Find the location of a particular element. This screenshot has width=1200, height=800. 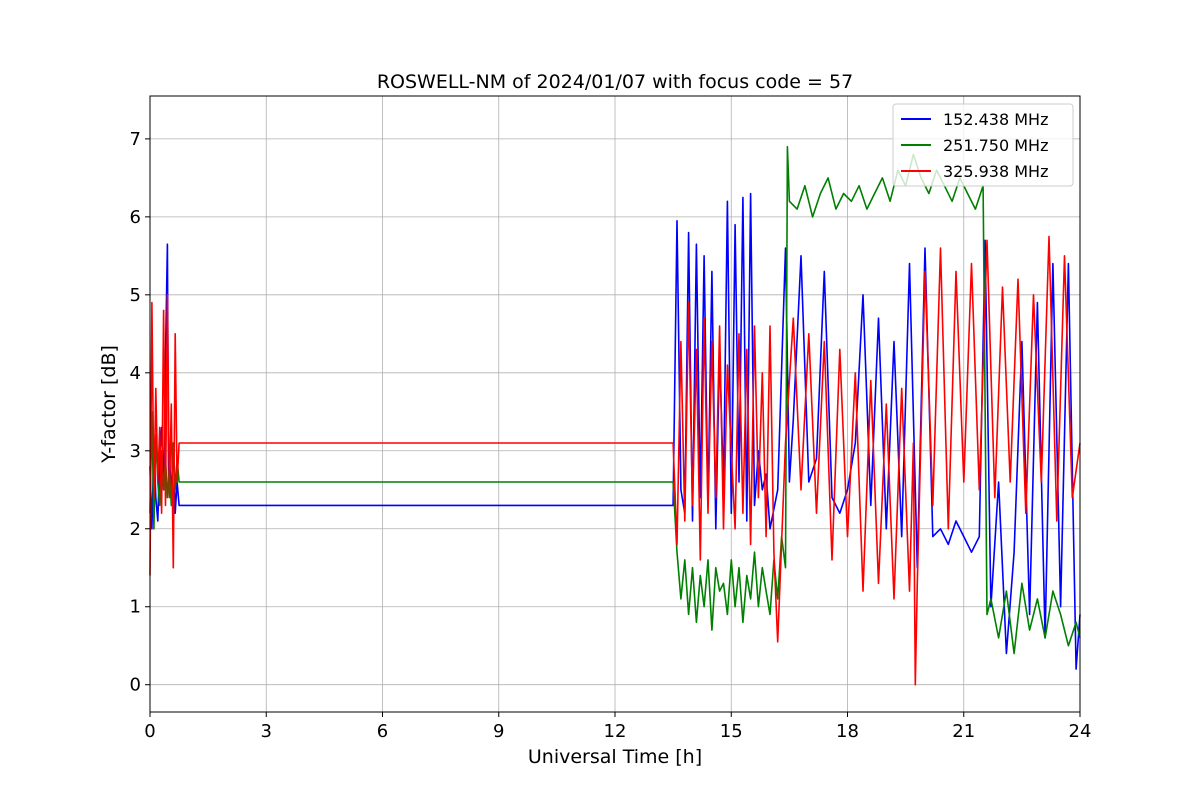

legend-label: 251.750 MHz is located at coordinates (995, 145).